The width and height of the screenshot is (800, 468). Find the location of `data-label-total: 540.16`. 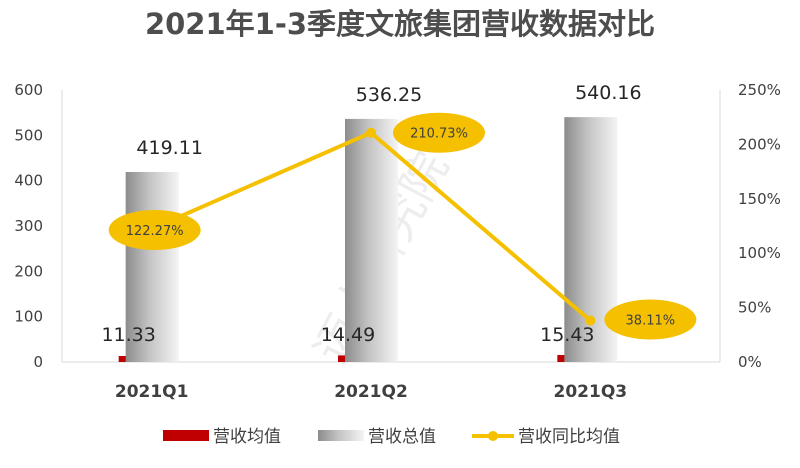

data-label-total: 540.16 is located at coordinates (608, 93).